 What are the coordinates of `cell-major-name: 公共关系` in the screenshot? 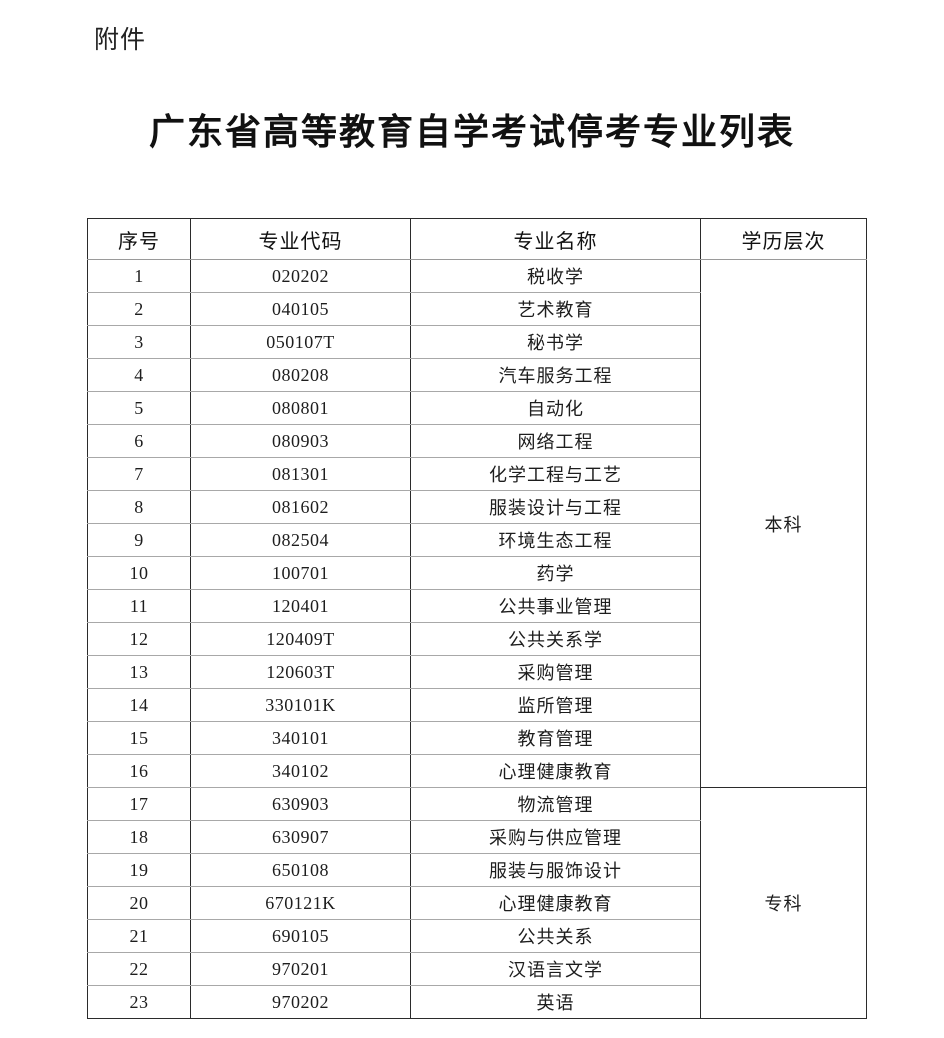 It's located at (555, 936).